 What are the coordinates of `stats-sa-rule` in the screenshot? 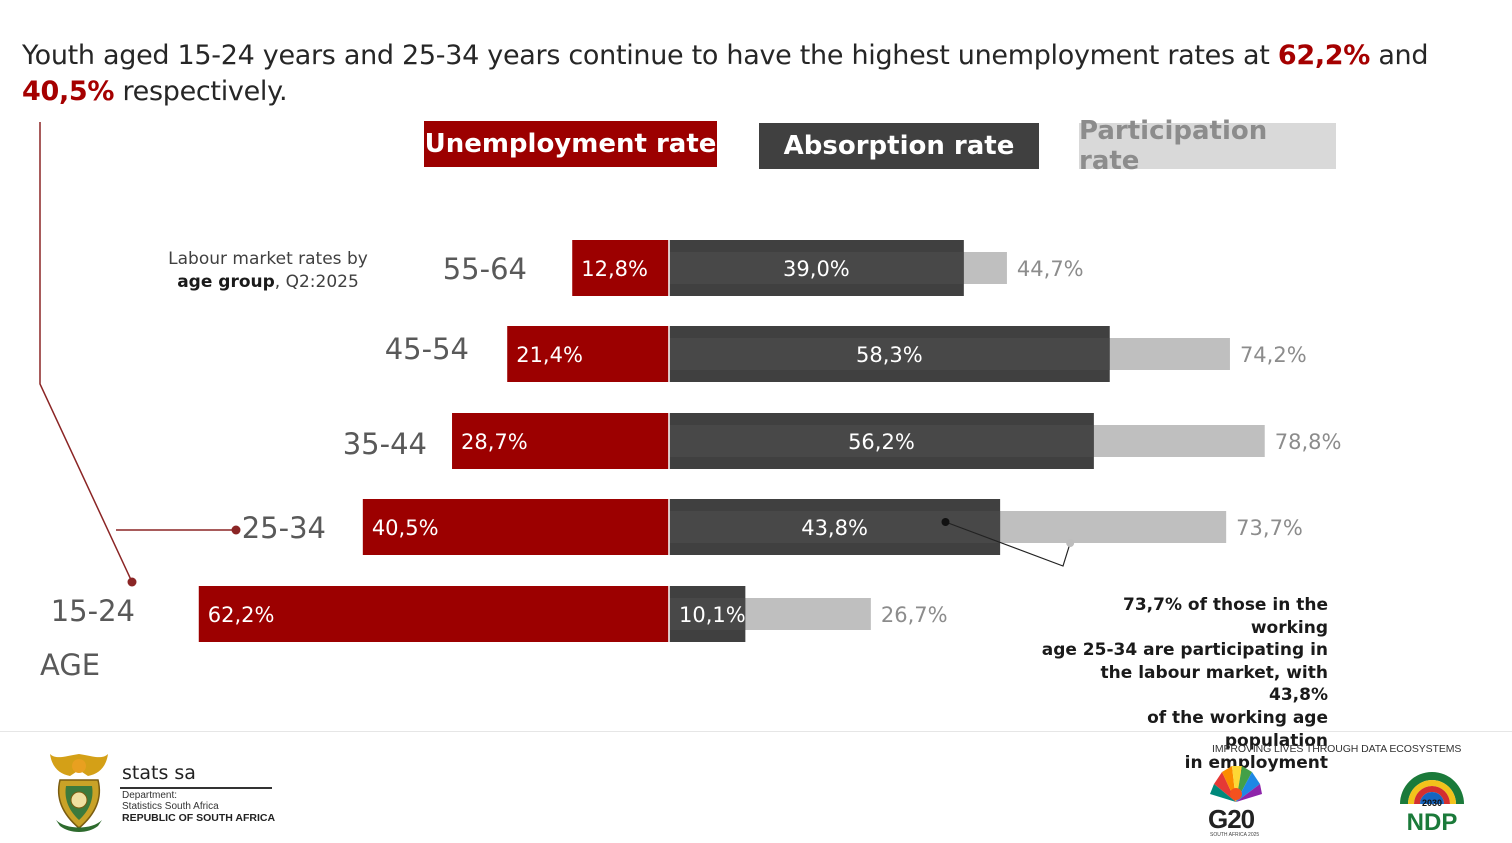 It's located at (196, 788).